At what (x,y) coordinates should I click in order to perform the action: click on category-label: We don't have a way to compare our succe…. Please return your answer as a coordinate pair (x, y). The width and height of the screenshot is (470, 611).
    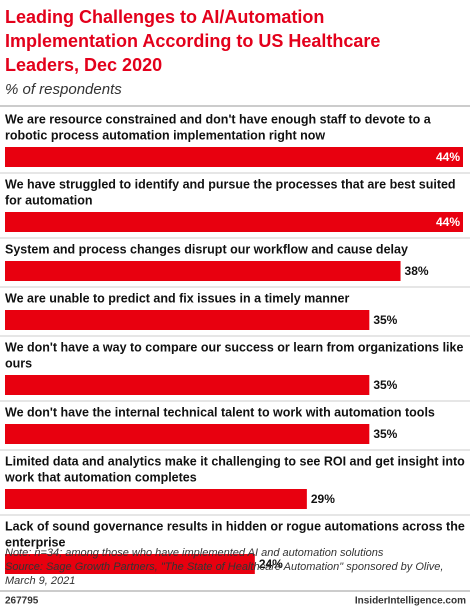
    Looking at the image, I should click on (234, 347).